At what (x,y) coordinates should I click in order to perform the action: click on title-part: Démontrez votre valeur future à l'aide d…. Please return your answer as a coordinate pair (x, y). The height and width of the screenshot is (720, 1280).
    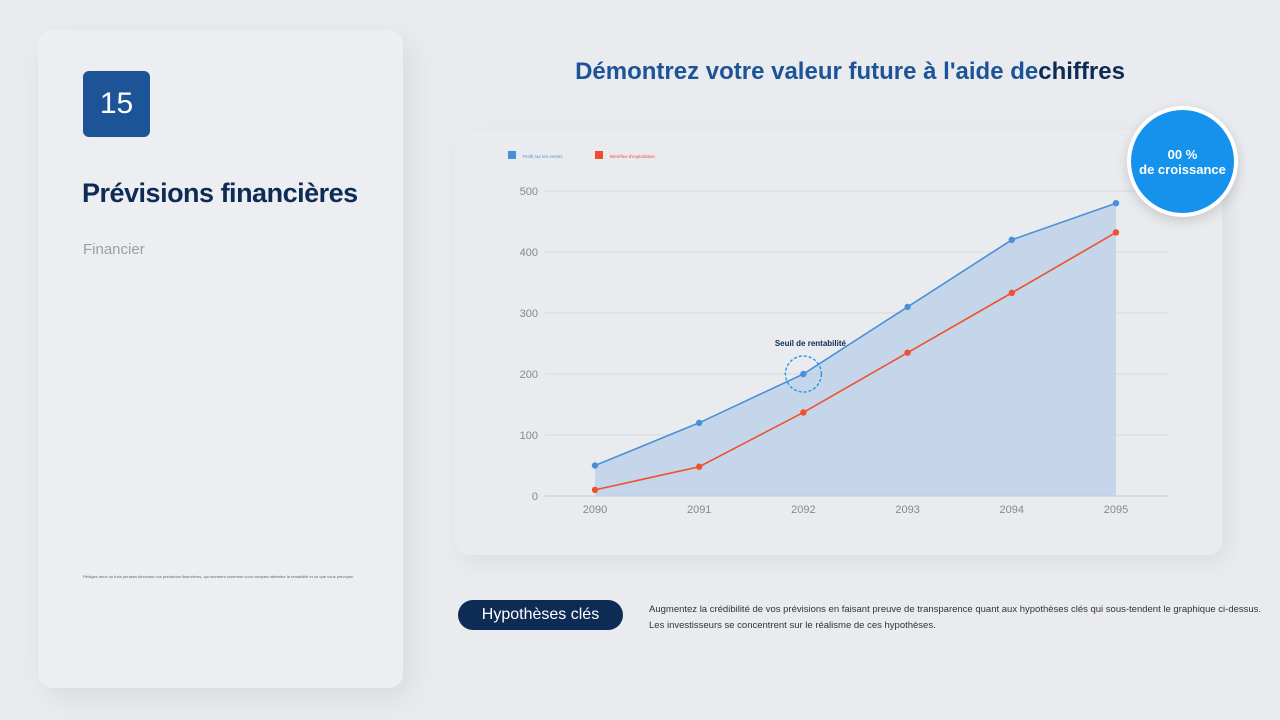
    Looking at the image, I should click on (807, 71).